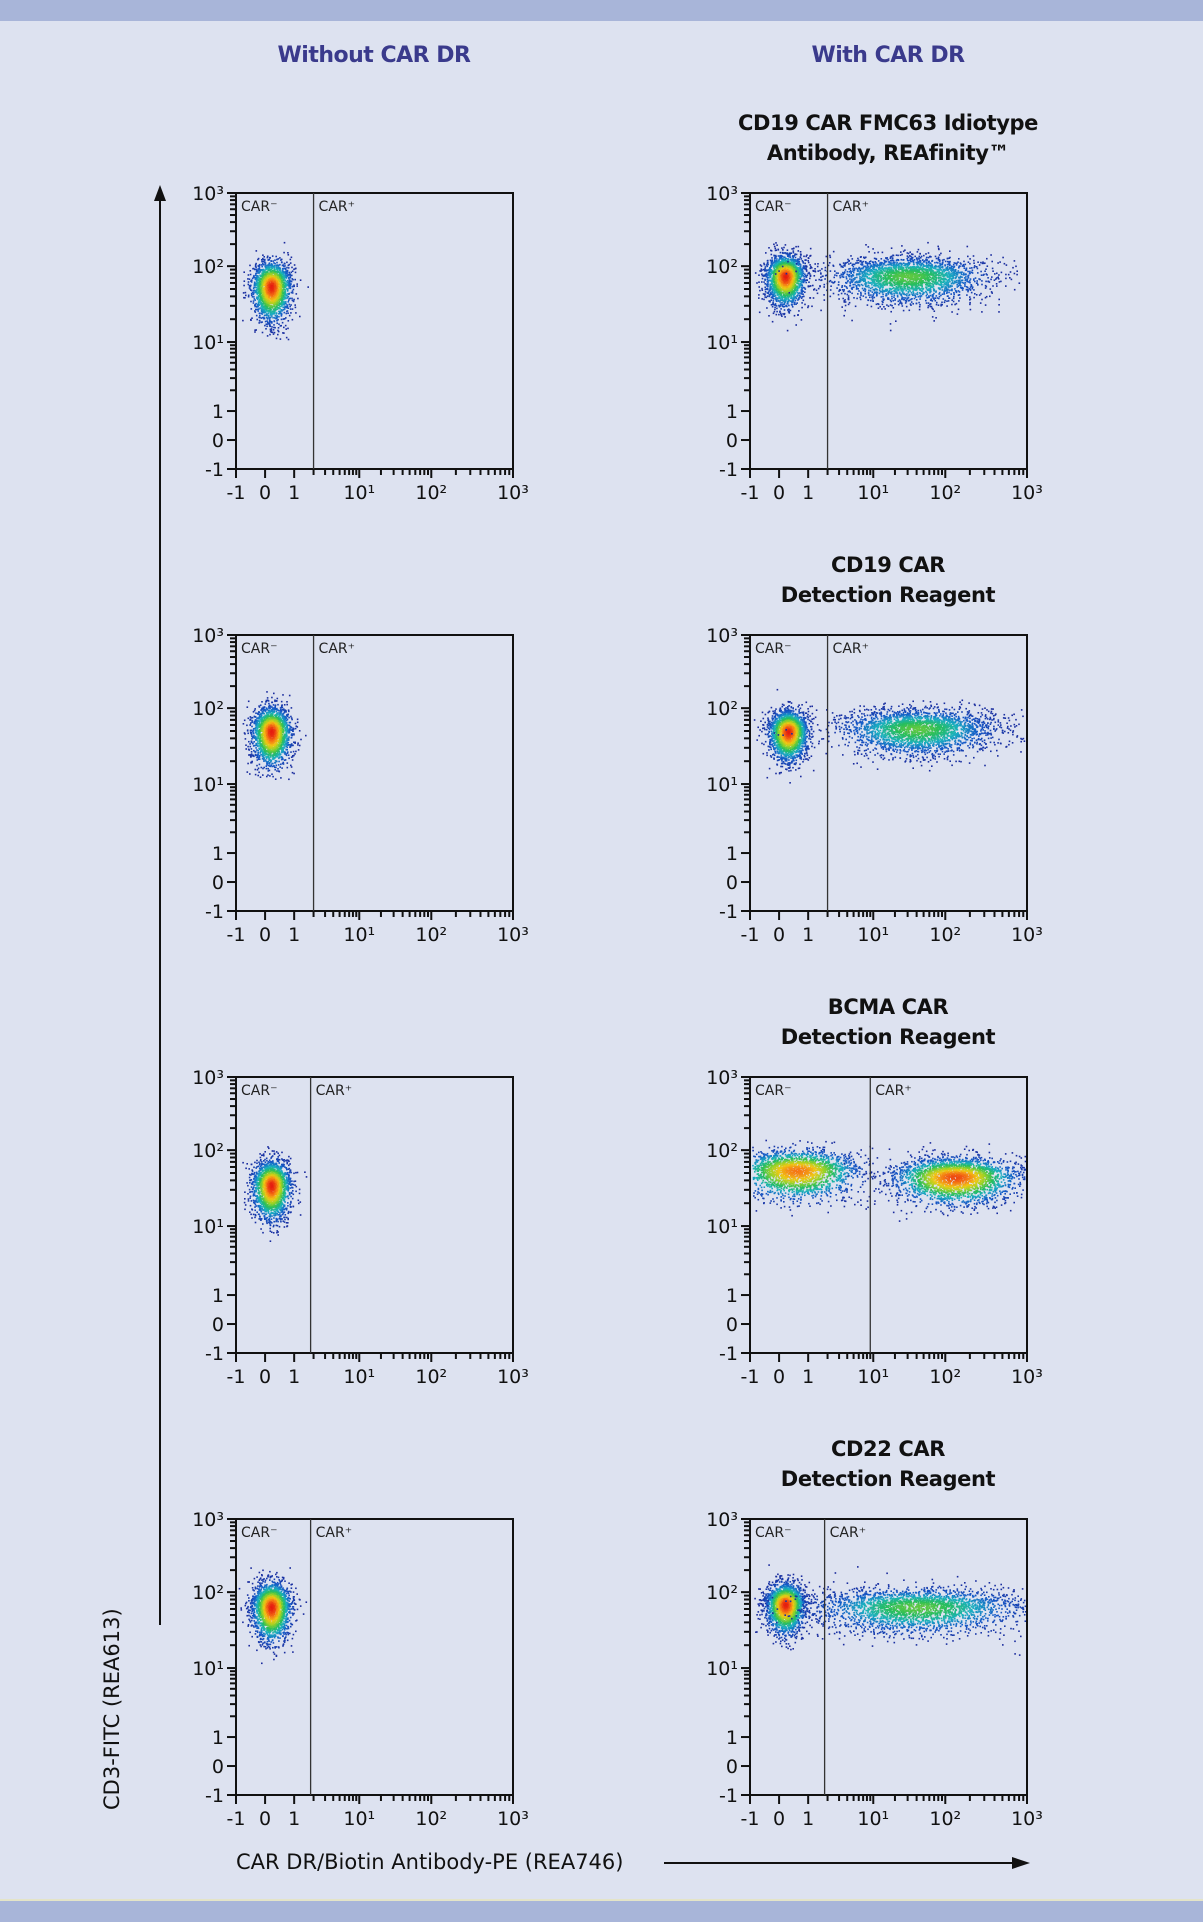 The image size is (1203, 1922). Describe the element at coordinates (888, 565) in the screenshot. I see `plot-title-line1: CD19 CAR` at that location.